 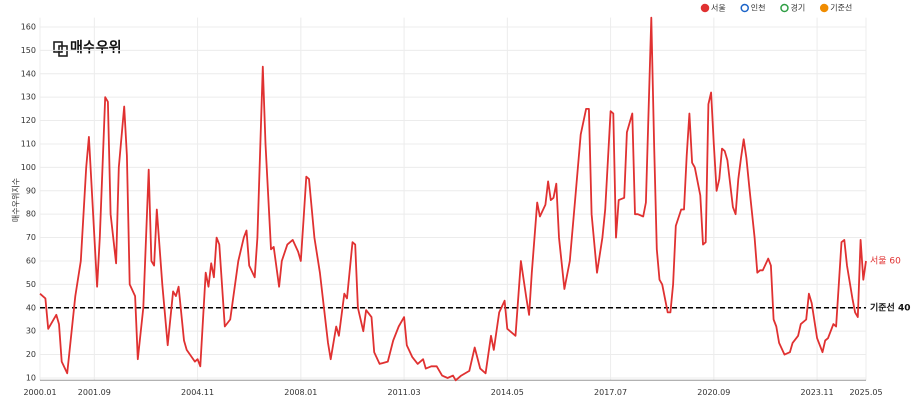 I want to click on x-tick-label: 2001.09, so click(x=94, y=392).